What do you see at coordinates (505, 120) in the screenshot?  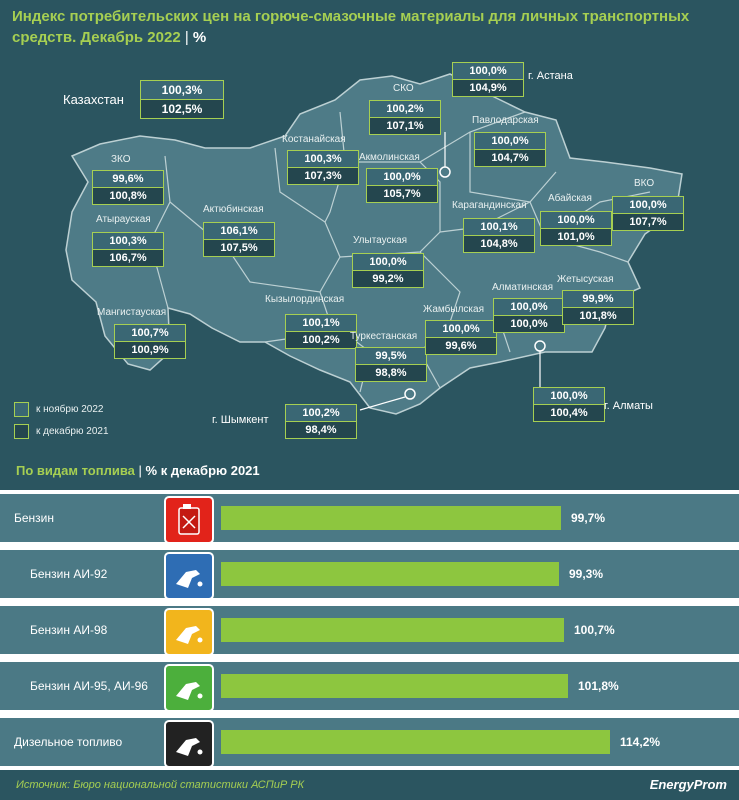 I see `region-label-pavlodar: Павлодарская` at bounding box center [505, 120].